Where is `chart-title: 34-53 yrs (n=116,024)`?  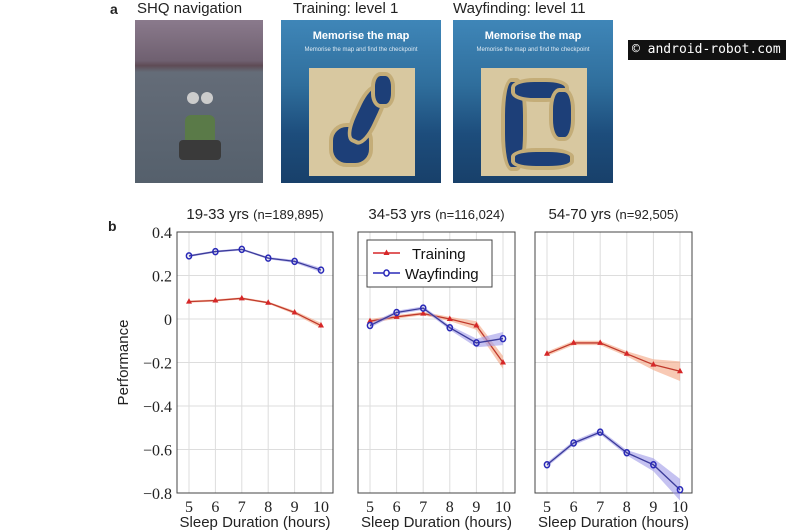
chart-title: 34-53 yrs (n=116,024) is located at coordinates (436, 214).